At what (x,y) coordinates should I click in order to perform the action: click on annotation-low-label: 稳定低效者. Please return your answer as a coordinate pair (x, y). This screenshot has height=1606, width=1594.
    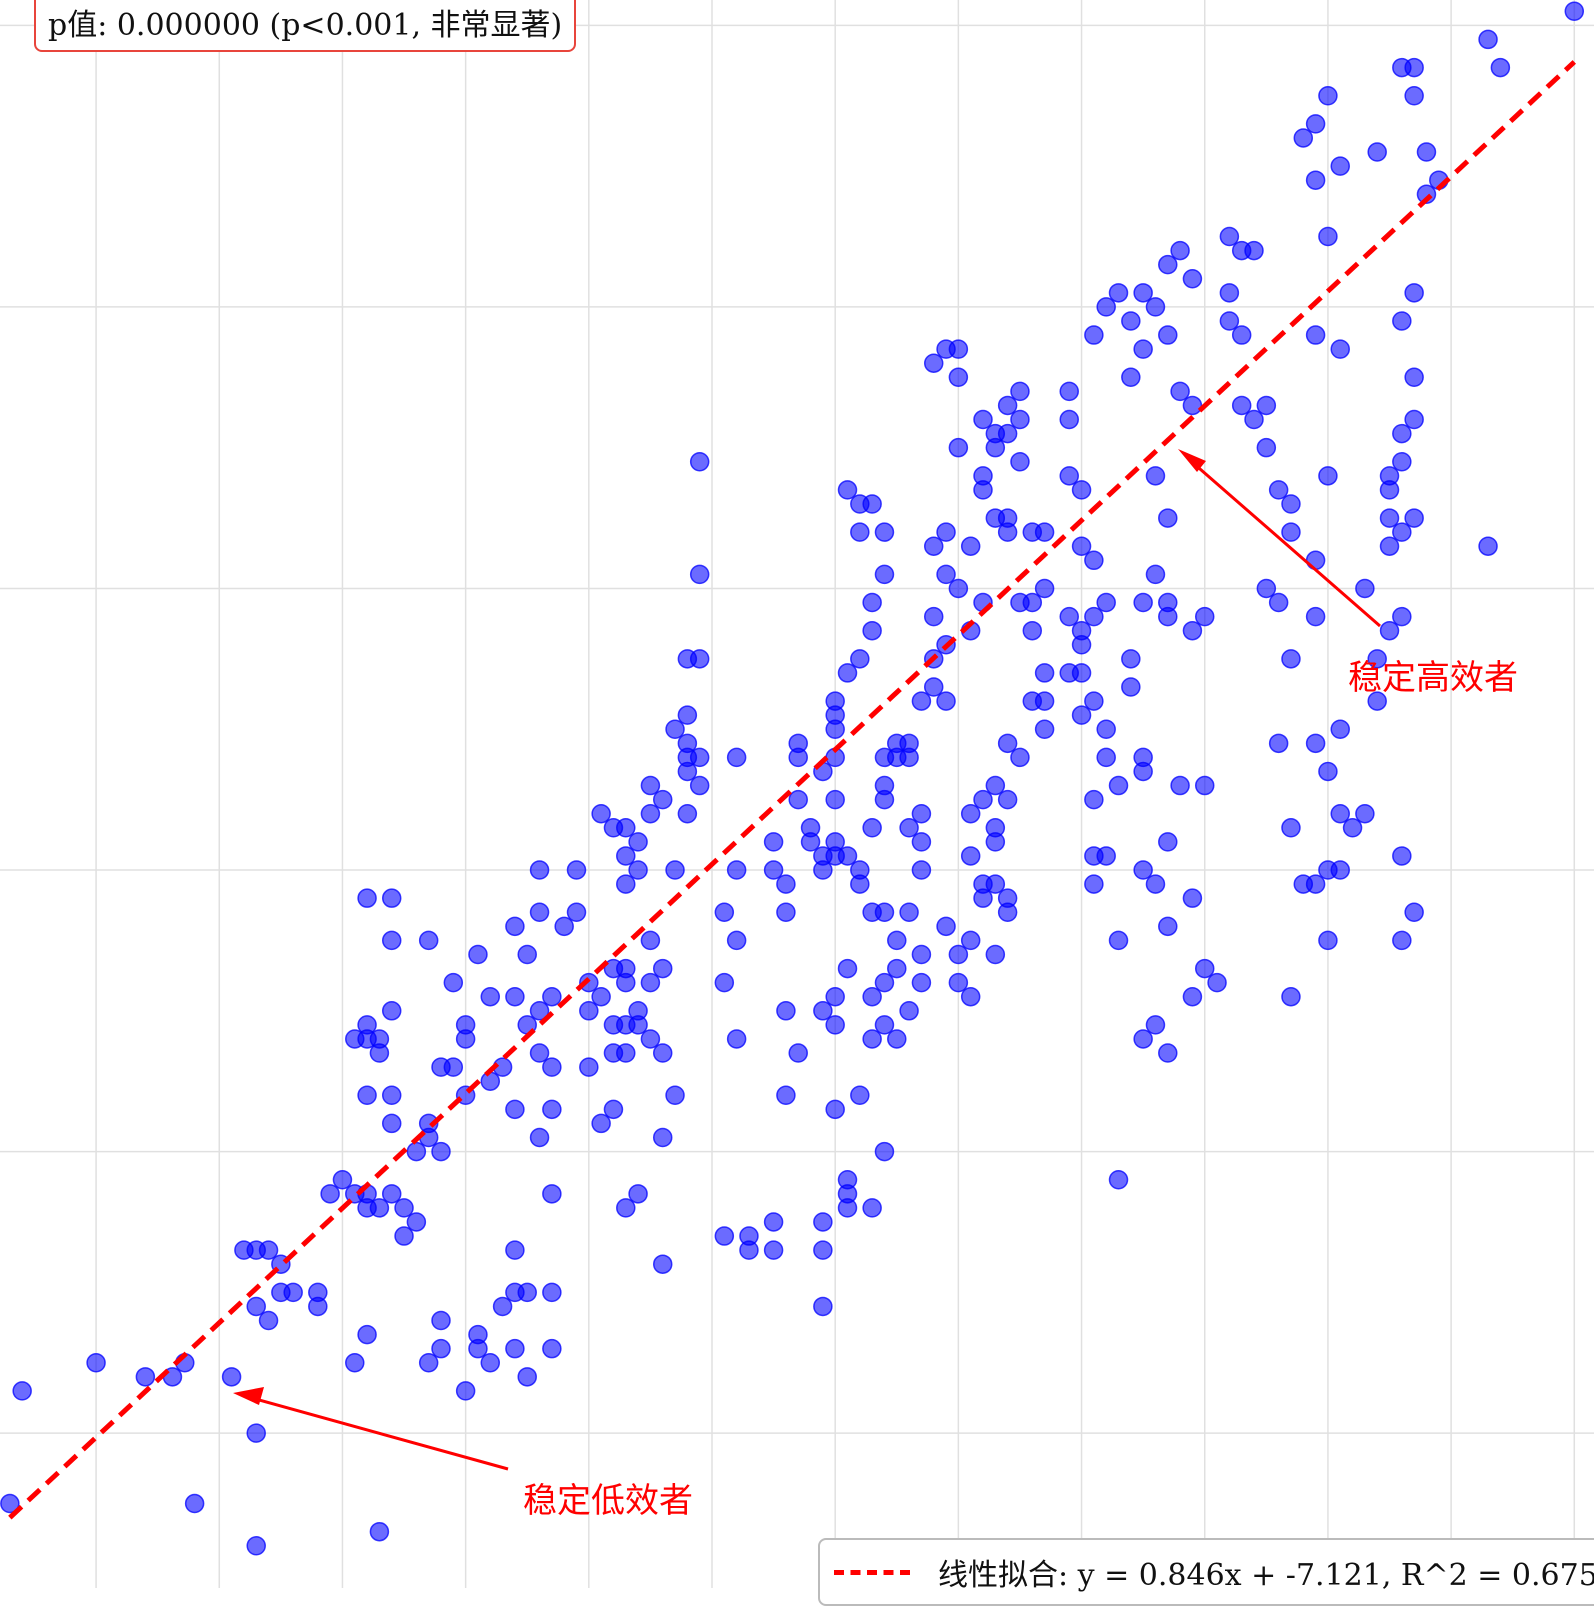
    Looking at the image, I should click on (608, 1501).